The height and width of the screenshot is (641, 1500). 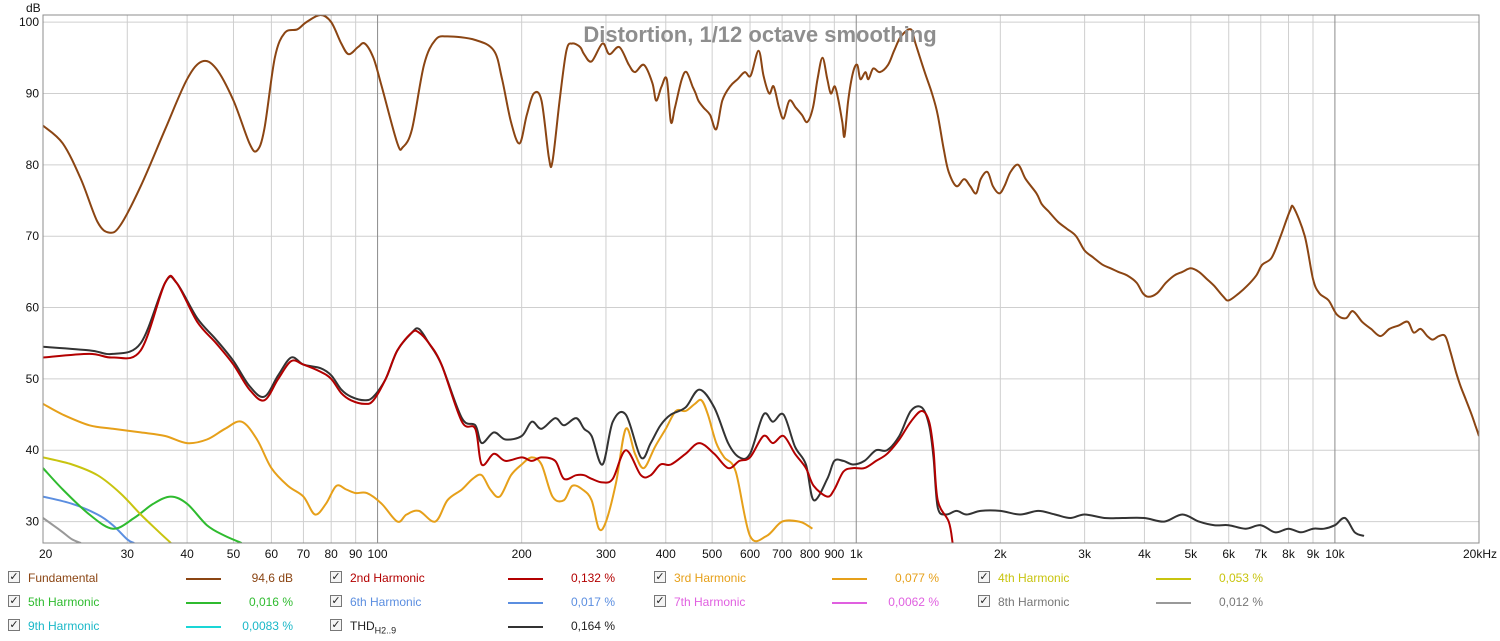 What do you see at coordinates (46, 554) in the screenshot?
I see `x-tick-label: 20` at bounding box center [46, 554].